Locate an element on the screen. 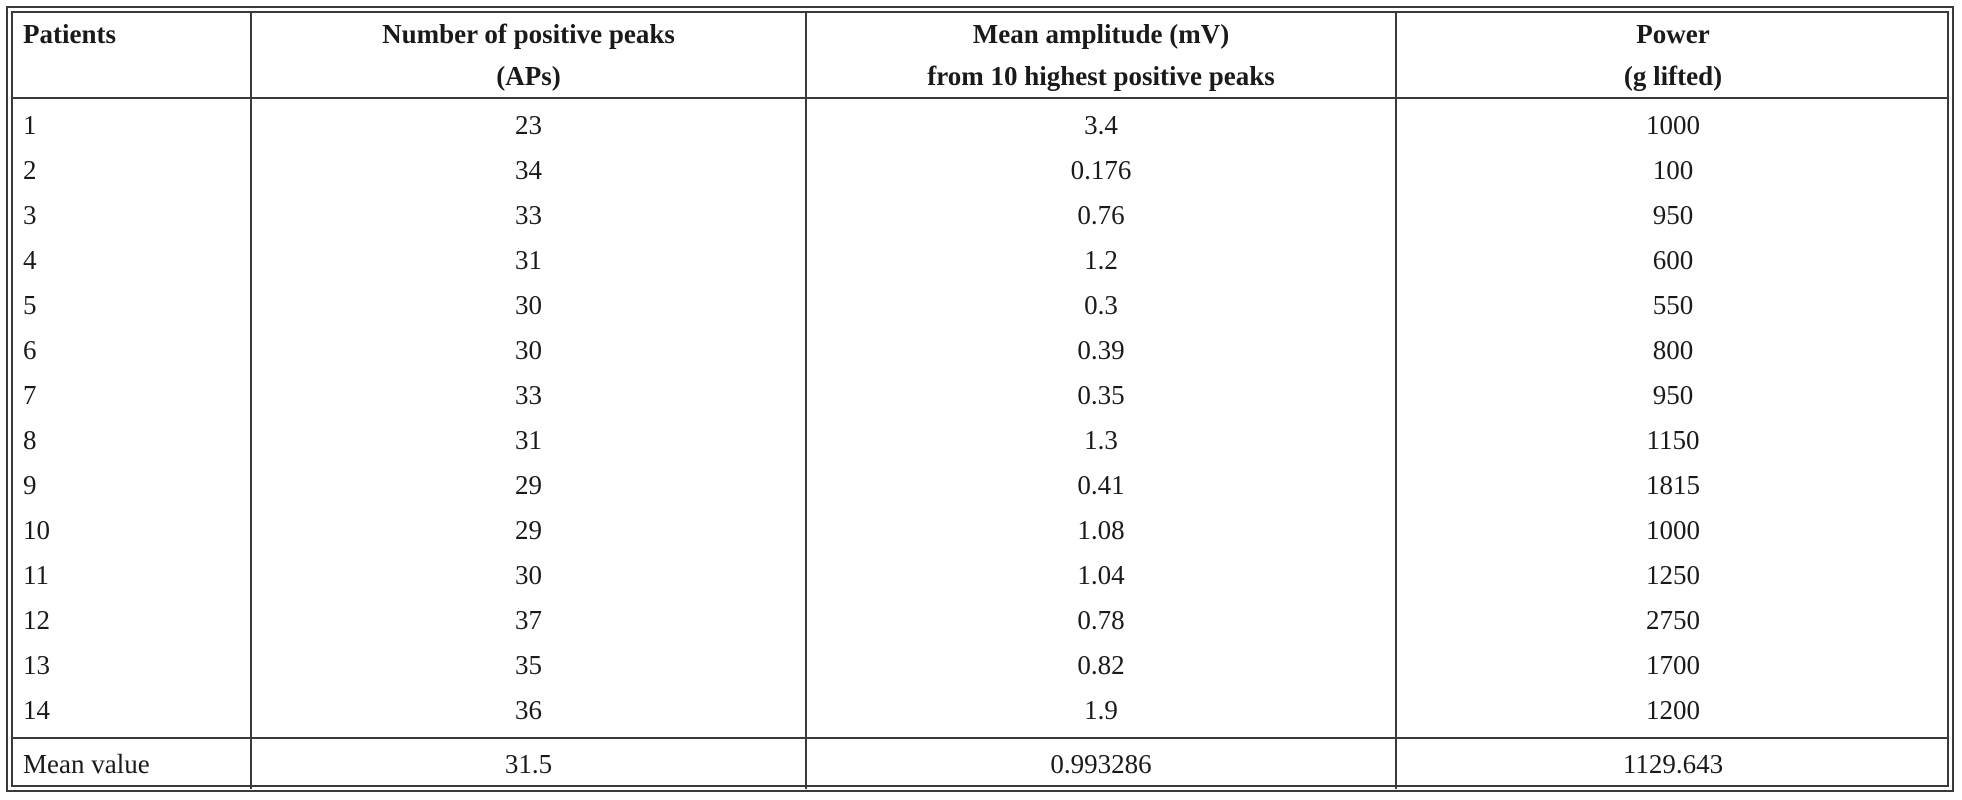 This screenshot has width=1962, height=800. cell-mean-amplitude: 0.82 is located at coordinates (1100, 665).